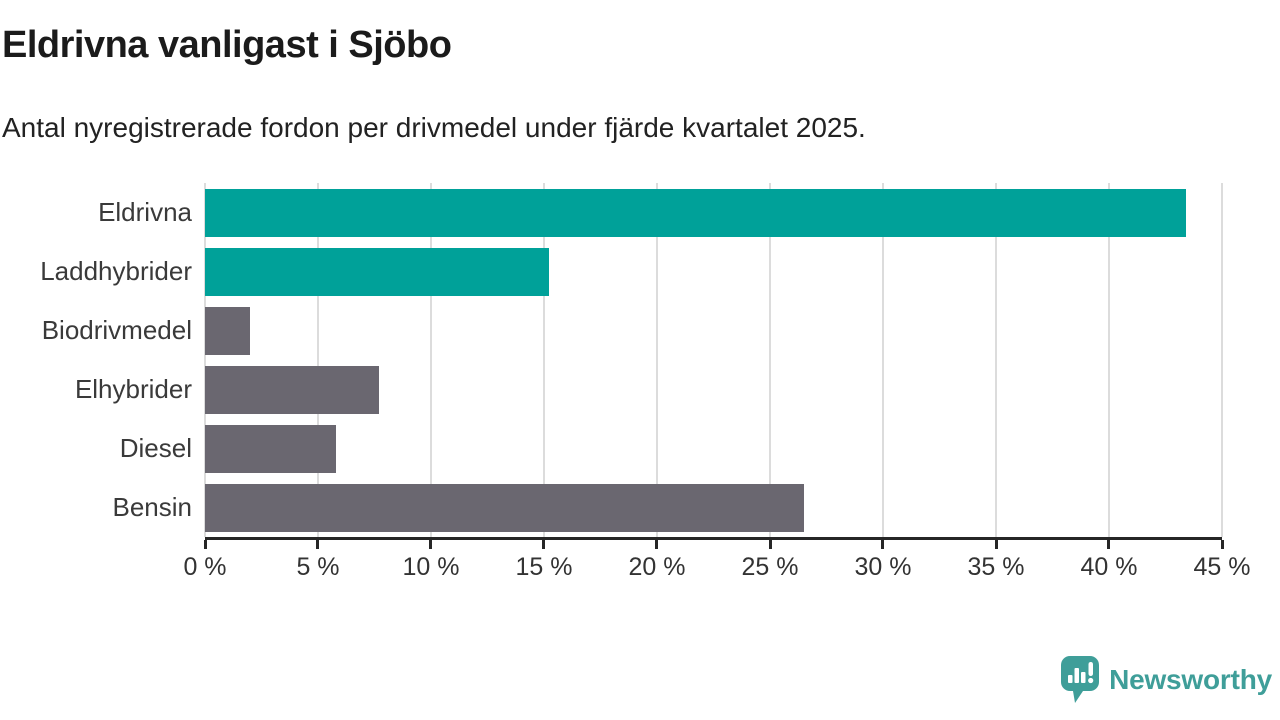 The image size is (1280, 720). I want to click on x-axis-tick-label: 45 %, so click(1222, 567).